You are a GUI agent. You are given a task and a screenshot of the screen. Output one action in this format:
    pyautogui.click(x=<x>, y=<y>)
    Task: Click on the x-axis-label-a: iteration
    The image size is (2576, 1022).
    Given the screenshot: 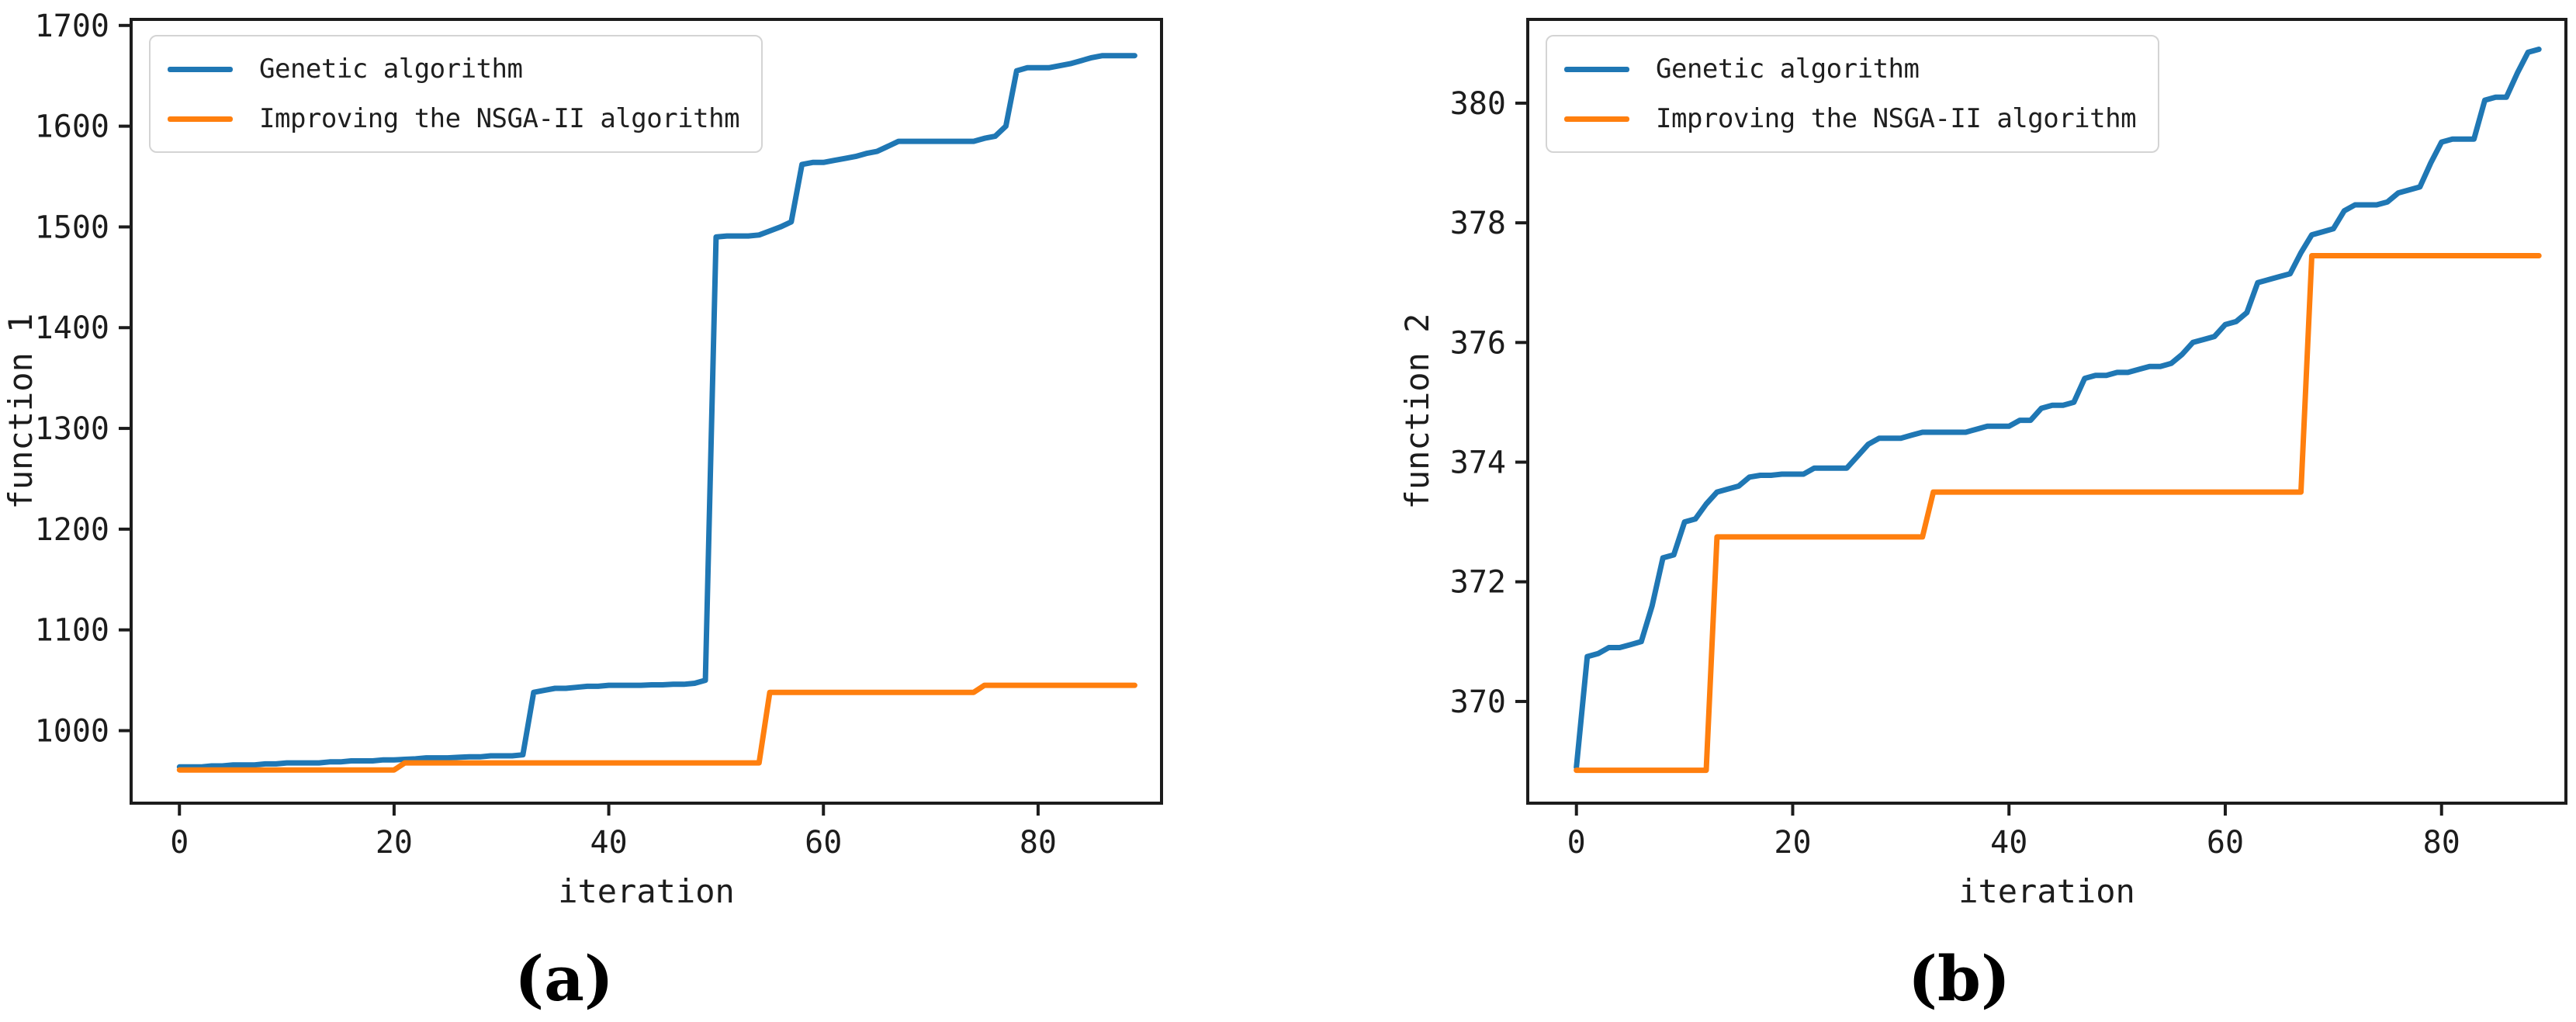 What is the action you would take?
    pyautogui.click(x=646, y=891)
    